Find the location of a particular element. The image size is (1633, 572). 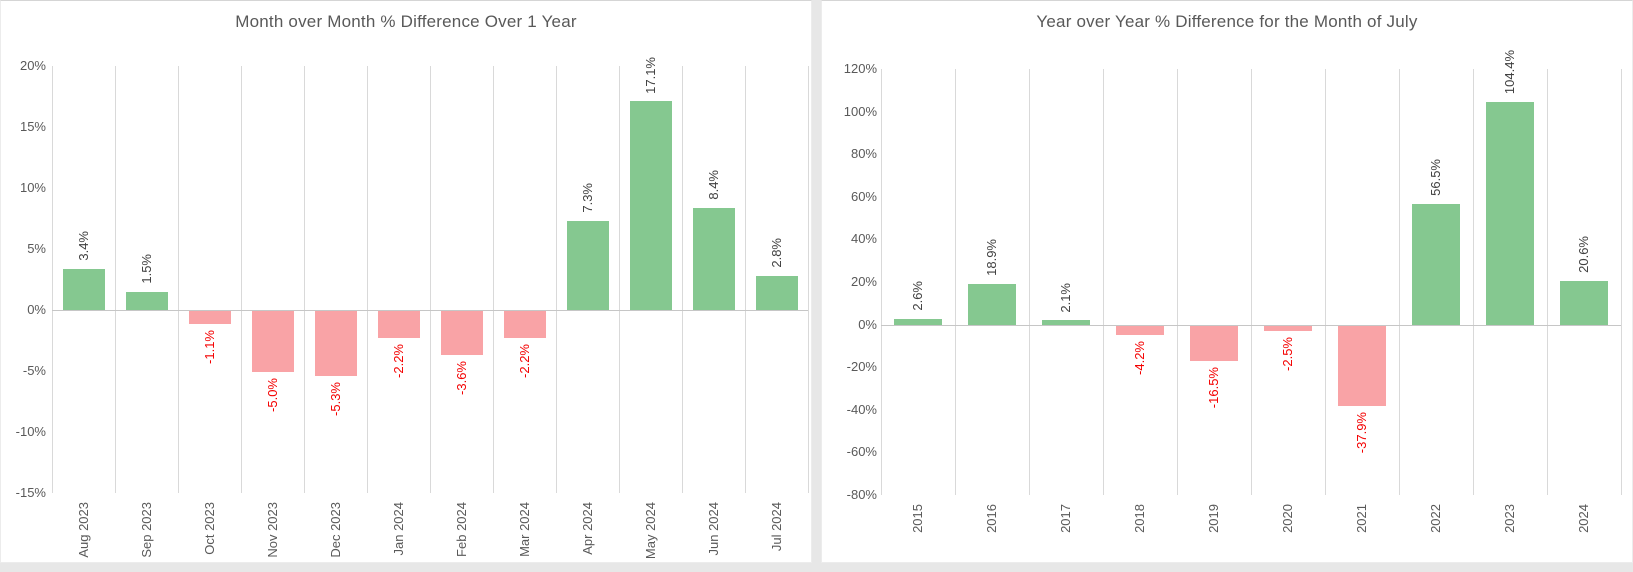

x-axis-category-label: Dec 2023 is located at coordinates (335, 530).